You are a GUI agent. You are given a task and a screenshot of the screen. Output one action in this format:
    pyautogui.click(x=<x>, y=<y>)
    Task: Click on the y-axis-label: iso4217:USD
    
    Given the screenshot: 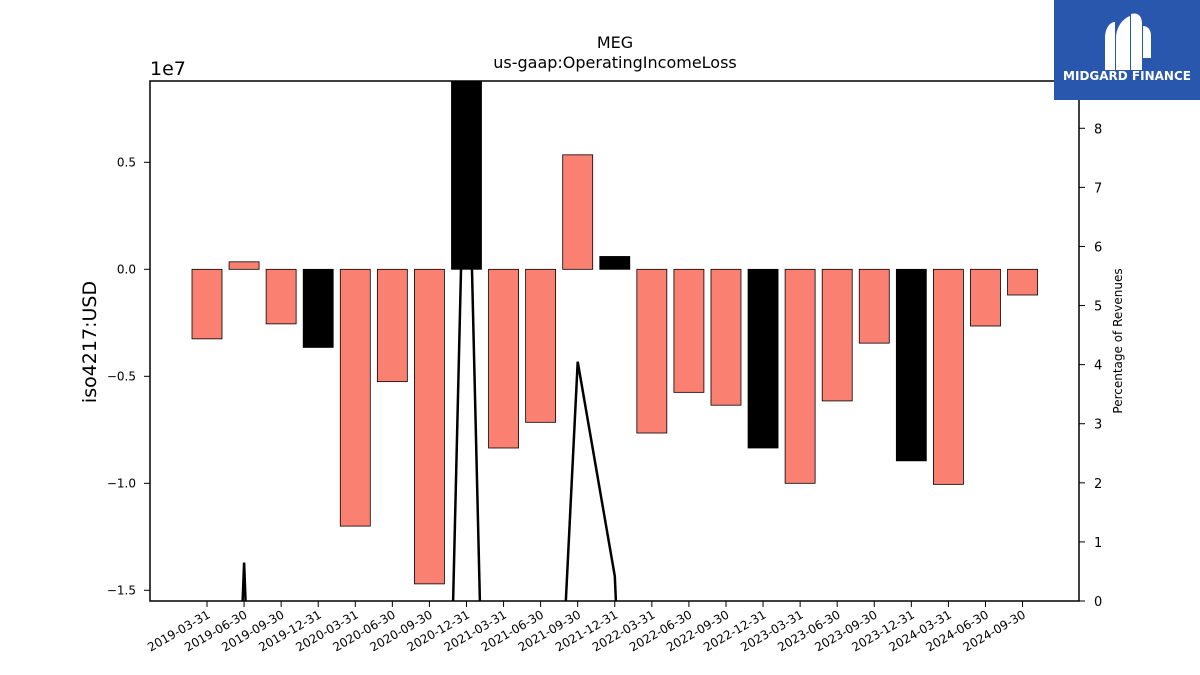 What is the action you would take?
    pyautogui.click(x=90, y=342)
    